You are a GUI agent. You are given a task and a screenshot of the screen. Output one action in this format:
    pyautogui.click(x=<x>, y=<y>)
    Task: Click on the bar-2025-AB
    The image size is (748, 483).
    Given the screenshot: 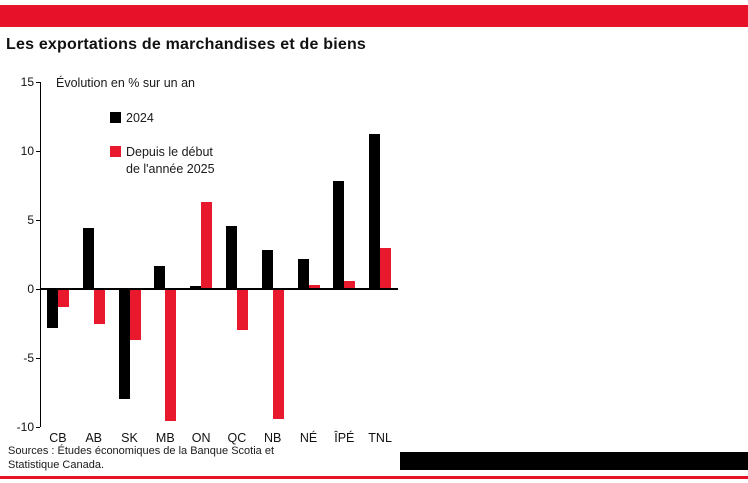 What is the action you would take?
    pyautogui.click(x=99, y=306)
    